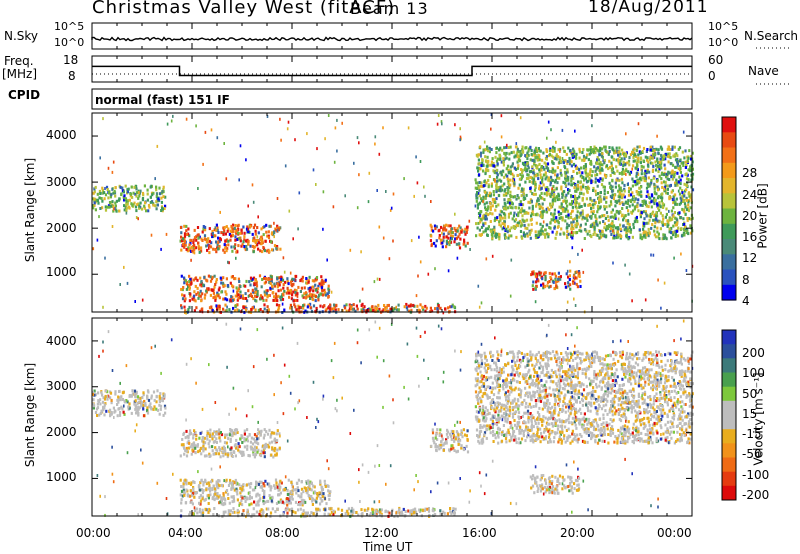 The width and height of the screenshot is (800, 554). I want to click on power-cbar-tick-24: 24, so click(750, 195).